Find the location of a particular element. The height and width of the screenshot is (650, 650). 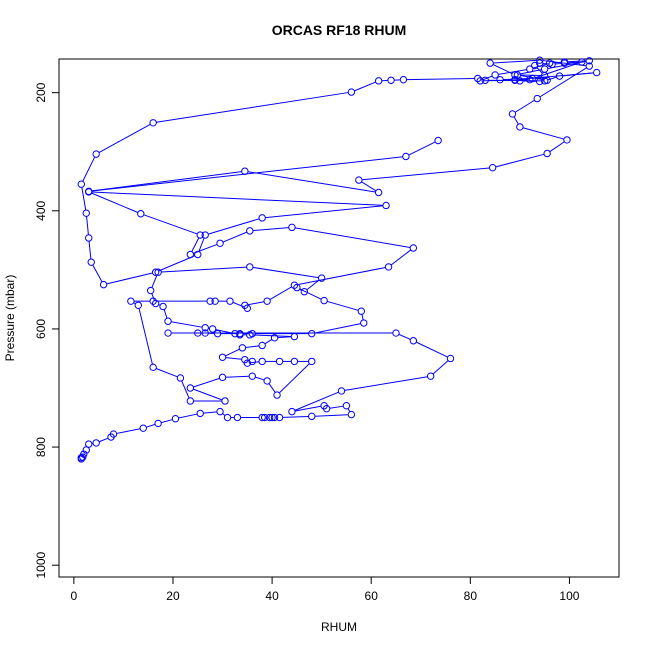

x-tick-label: 80 is located at coordinates (471, 596).